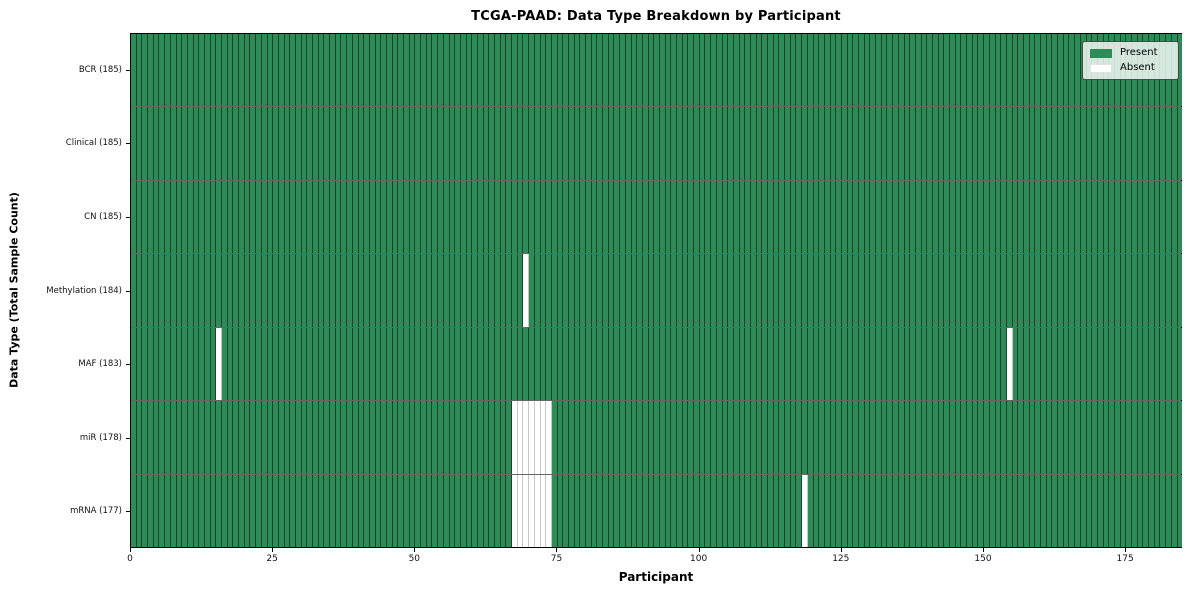 The height and width of the screenshot is (600, 1200). I want to click on x-tick-label: 100, so click(699, 559).